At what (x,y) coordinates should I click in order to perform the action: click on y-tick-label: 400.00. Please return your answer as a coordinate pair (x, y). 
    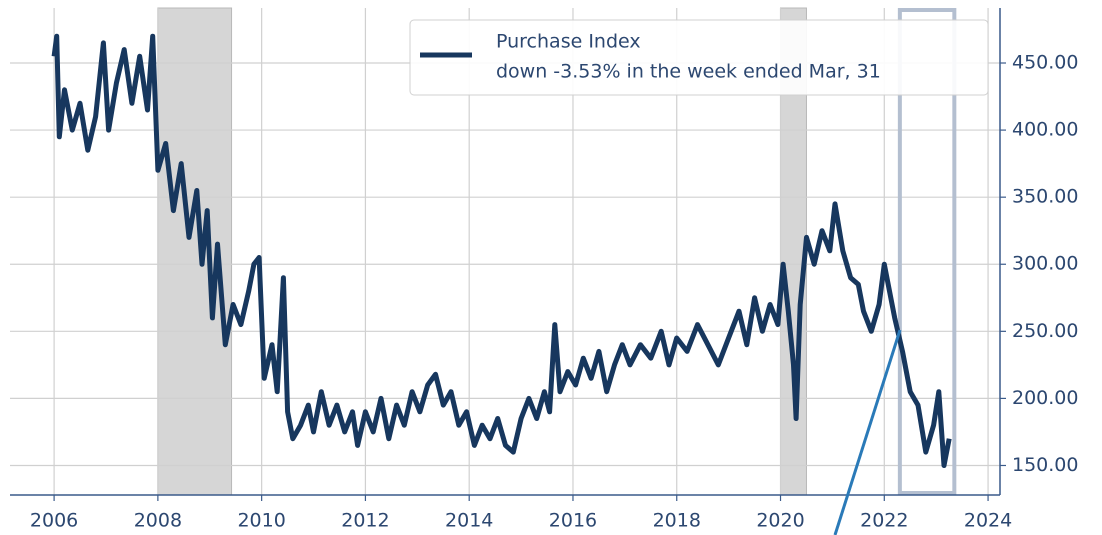
    Looking at the image, I should click on (1045, 130).